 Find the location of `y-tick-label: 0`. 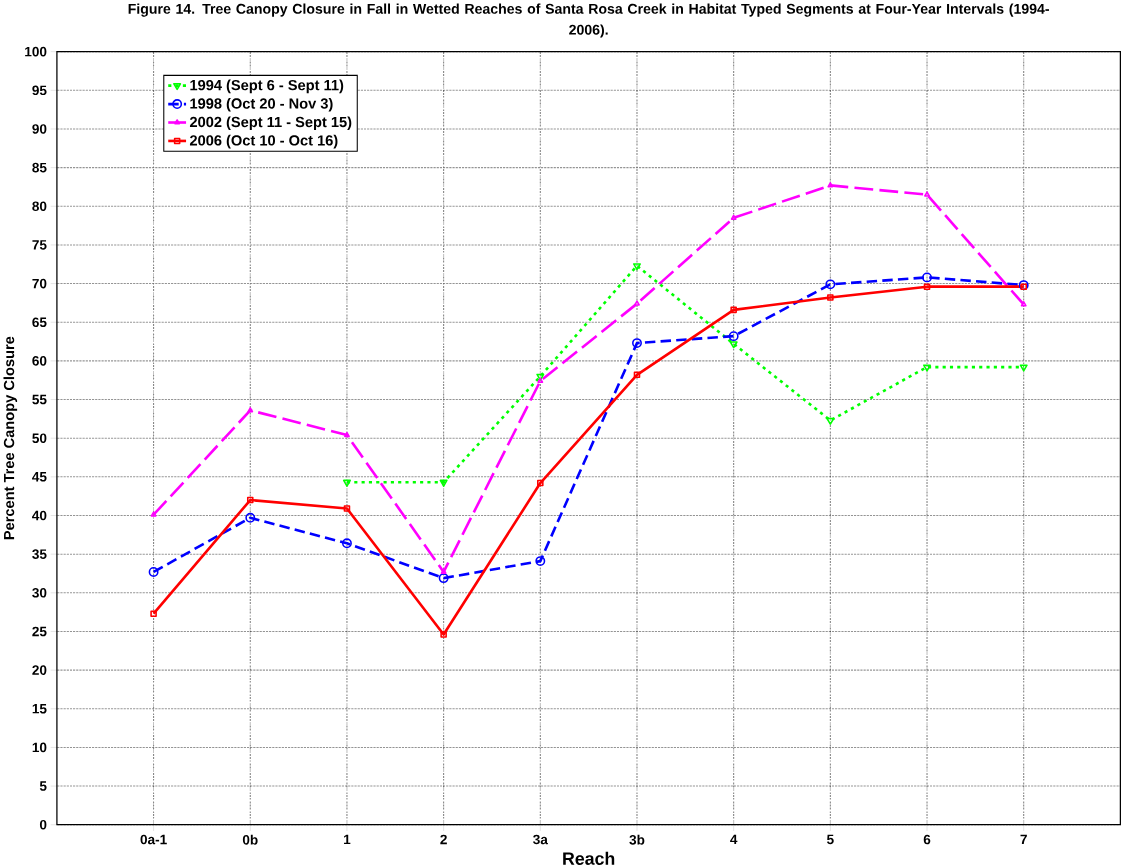

y-tick-label: 0 is located at coordinates (43, 824).